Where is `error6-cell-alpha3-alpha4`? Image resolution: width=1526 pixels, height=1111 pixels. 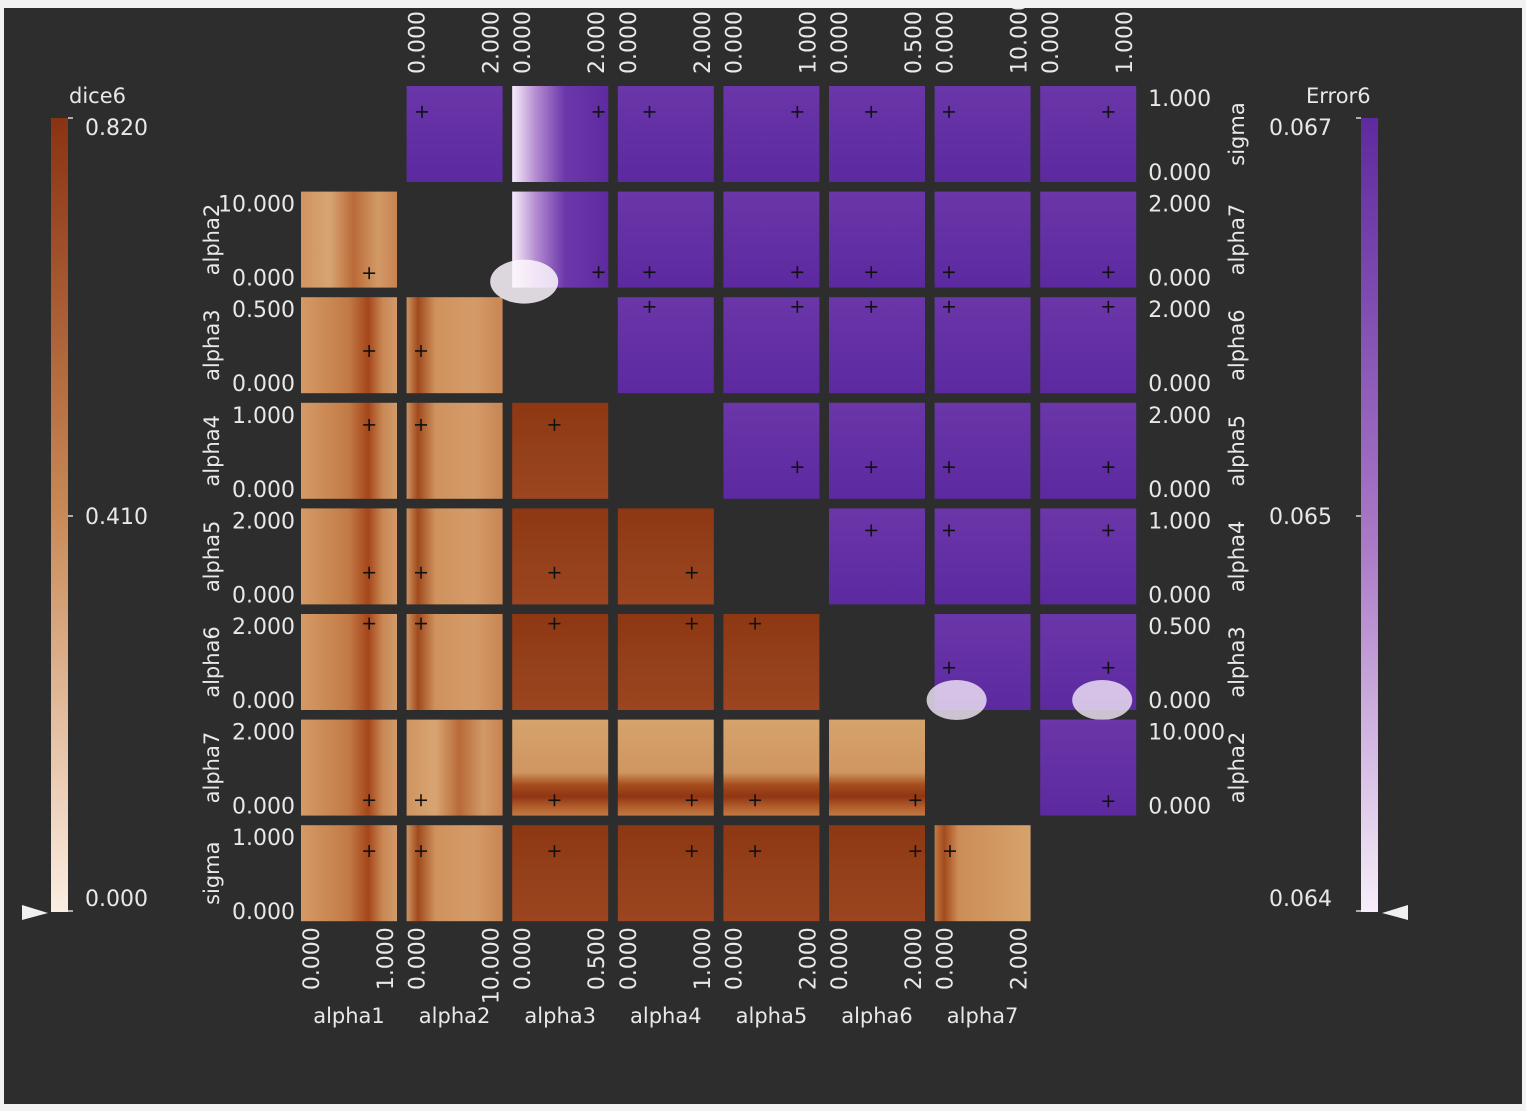
error6-cell-alpha3-alpha4 is located at coordinates (877, 556).